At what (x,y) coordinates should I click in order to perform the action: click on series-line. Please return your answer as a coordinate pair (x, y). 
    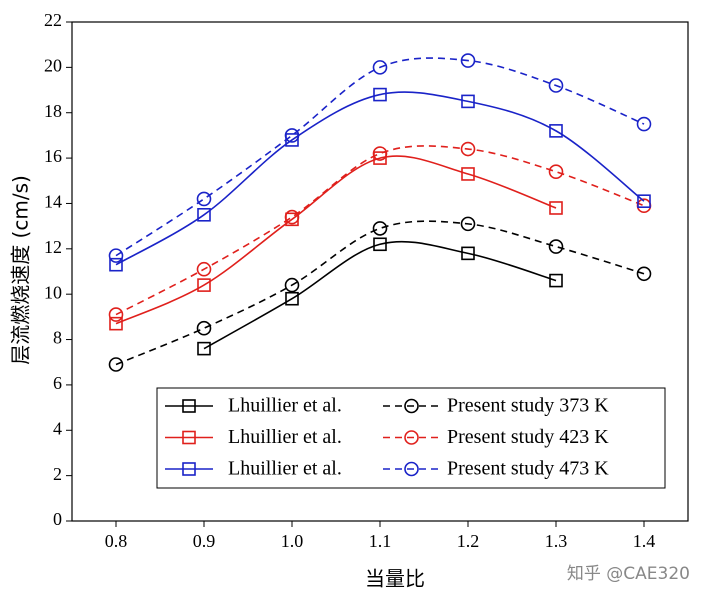
    Looking at the image, I should click on (380, 295).